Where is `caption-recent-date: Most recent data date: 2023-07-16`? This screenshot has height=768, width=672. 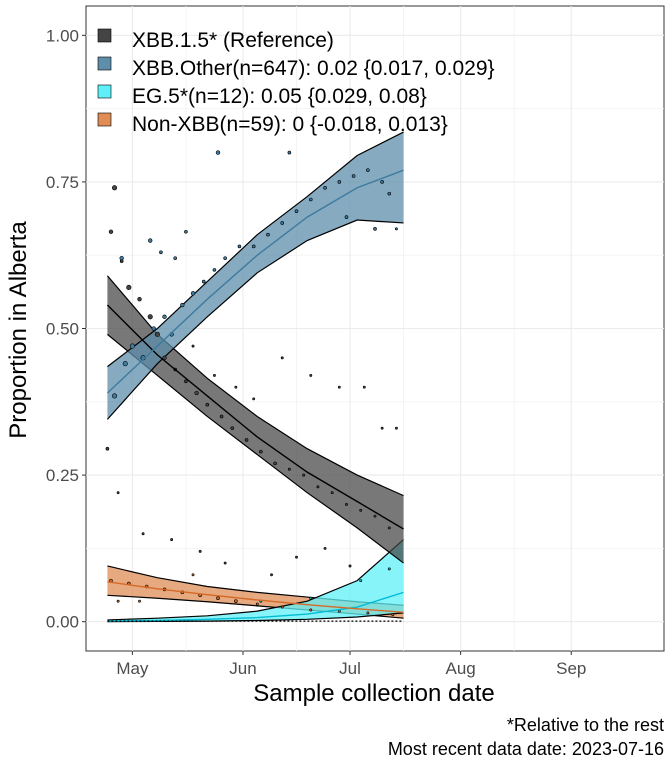 caption-recent-date: Most recent data date: 2023-07-16 is located at coordinates (526, 749).